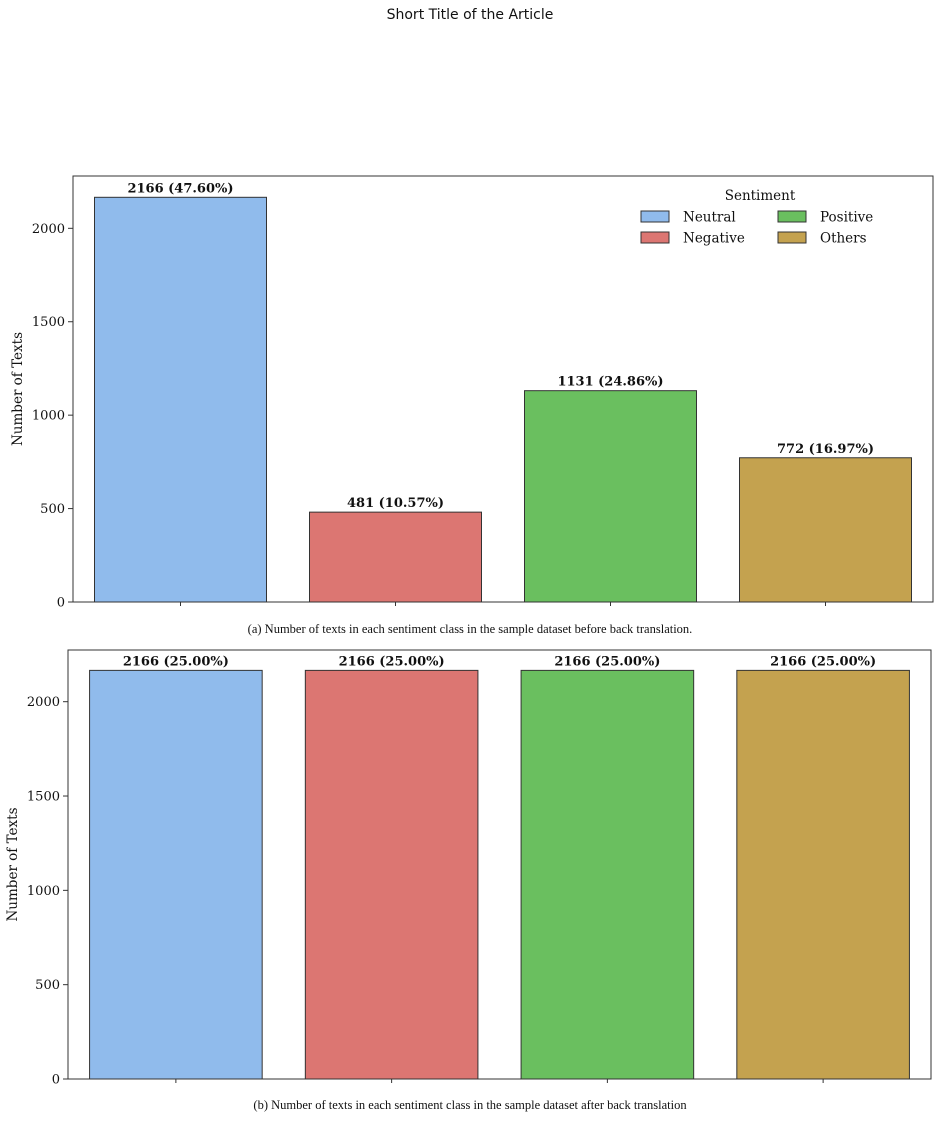 This screenshot has width=940, height=1123. What do you see at coordinates (470, 15) in the screenshot?
I see `running-header: Short Title of the Article` at bounding box center [470, 15].